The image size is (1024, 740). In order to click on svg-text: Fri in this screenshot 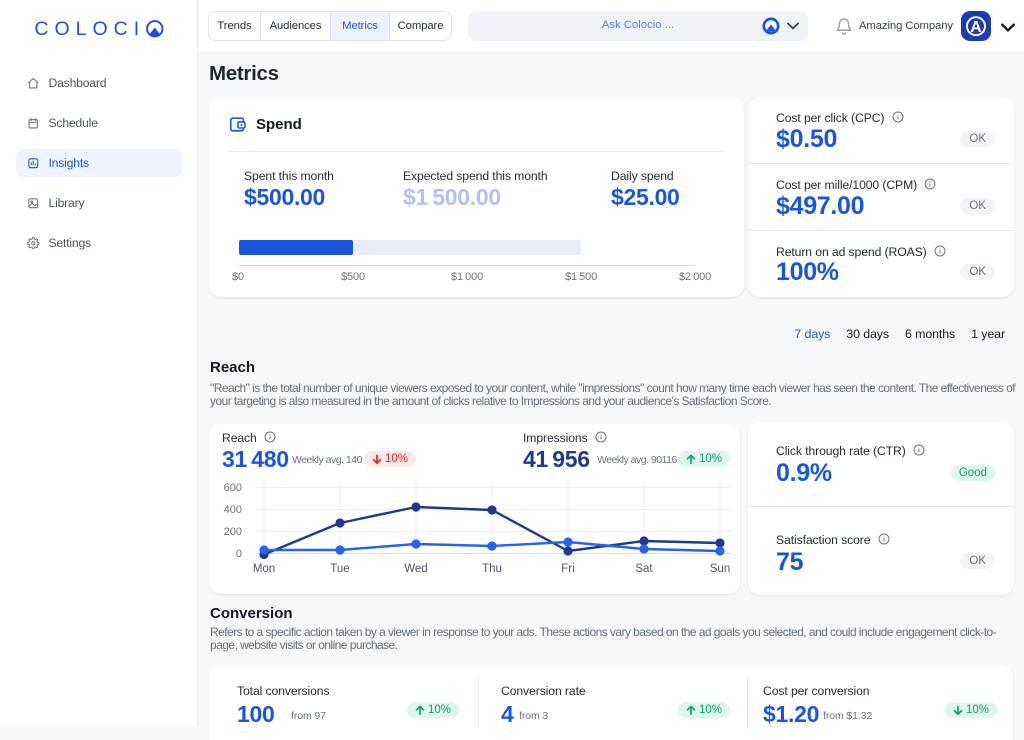, I will do `click(567, 569)`.